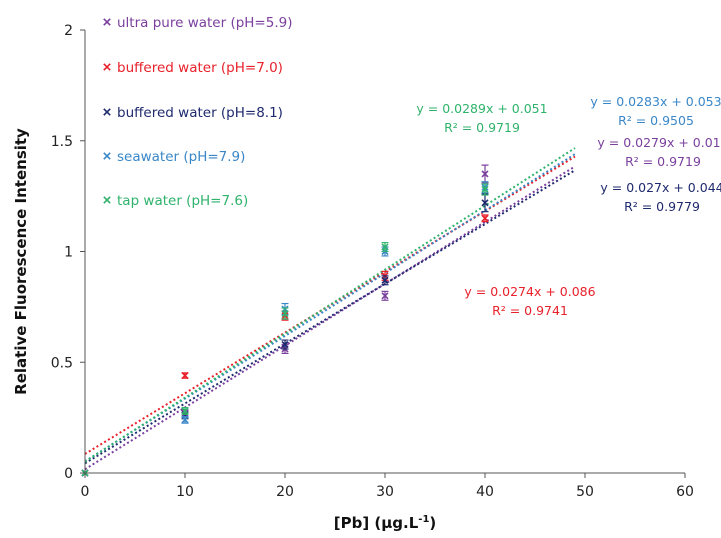  I want to click on x-axis-title: [Pb] (µg.L-1), so click(385, 523).